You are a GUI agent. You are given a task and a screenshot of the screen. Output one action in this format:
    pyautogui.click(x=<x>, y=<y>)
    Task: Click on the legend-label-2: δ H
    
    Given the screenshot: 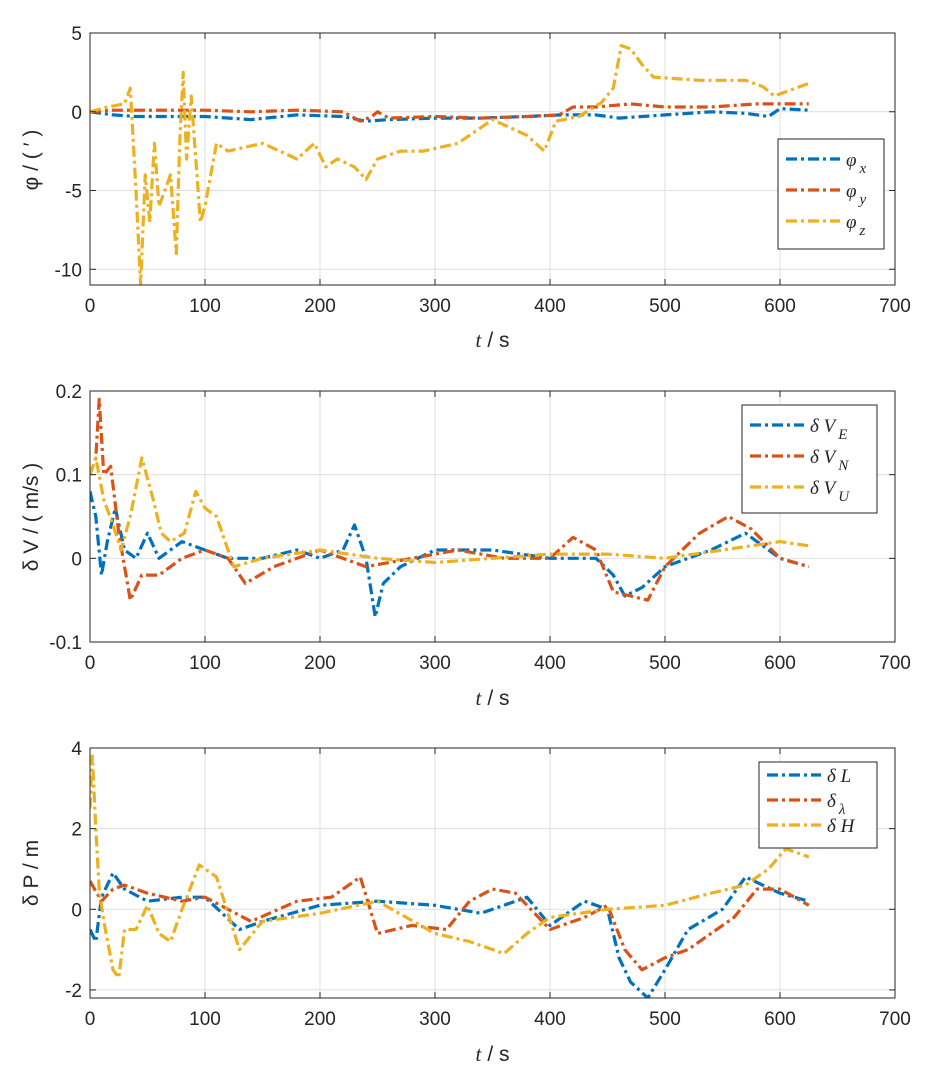 What is the action you would take?
    pyautogui.click(x=841, y=826)
    